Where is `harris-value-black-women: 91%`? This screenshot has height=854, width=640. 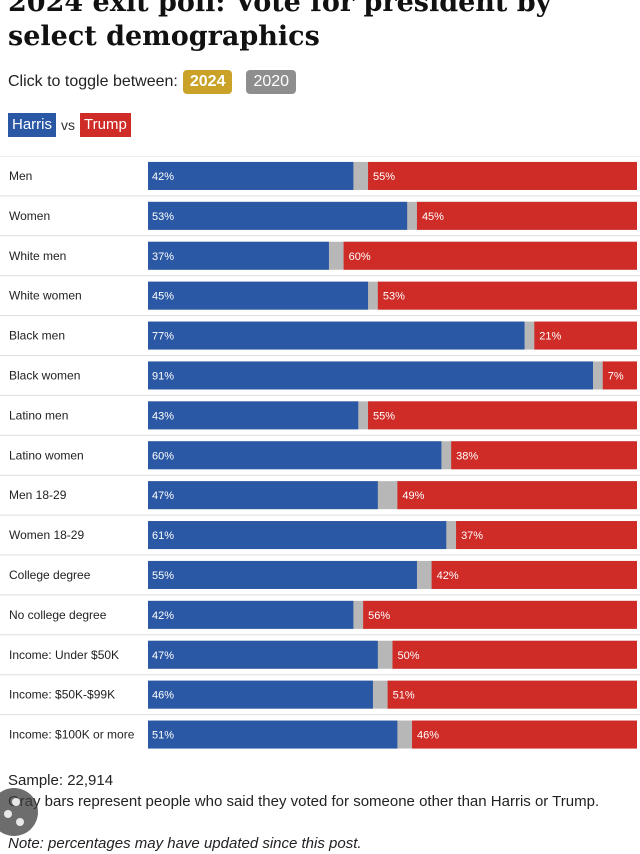
harris-value-black-women: 91% is located at coordinates (163, 376).